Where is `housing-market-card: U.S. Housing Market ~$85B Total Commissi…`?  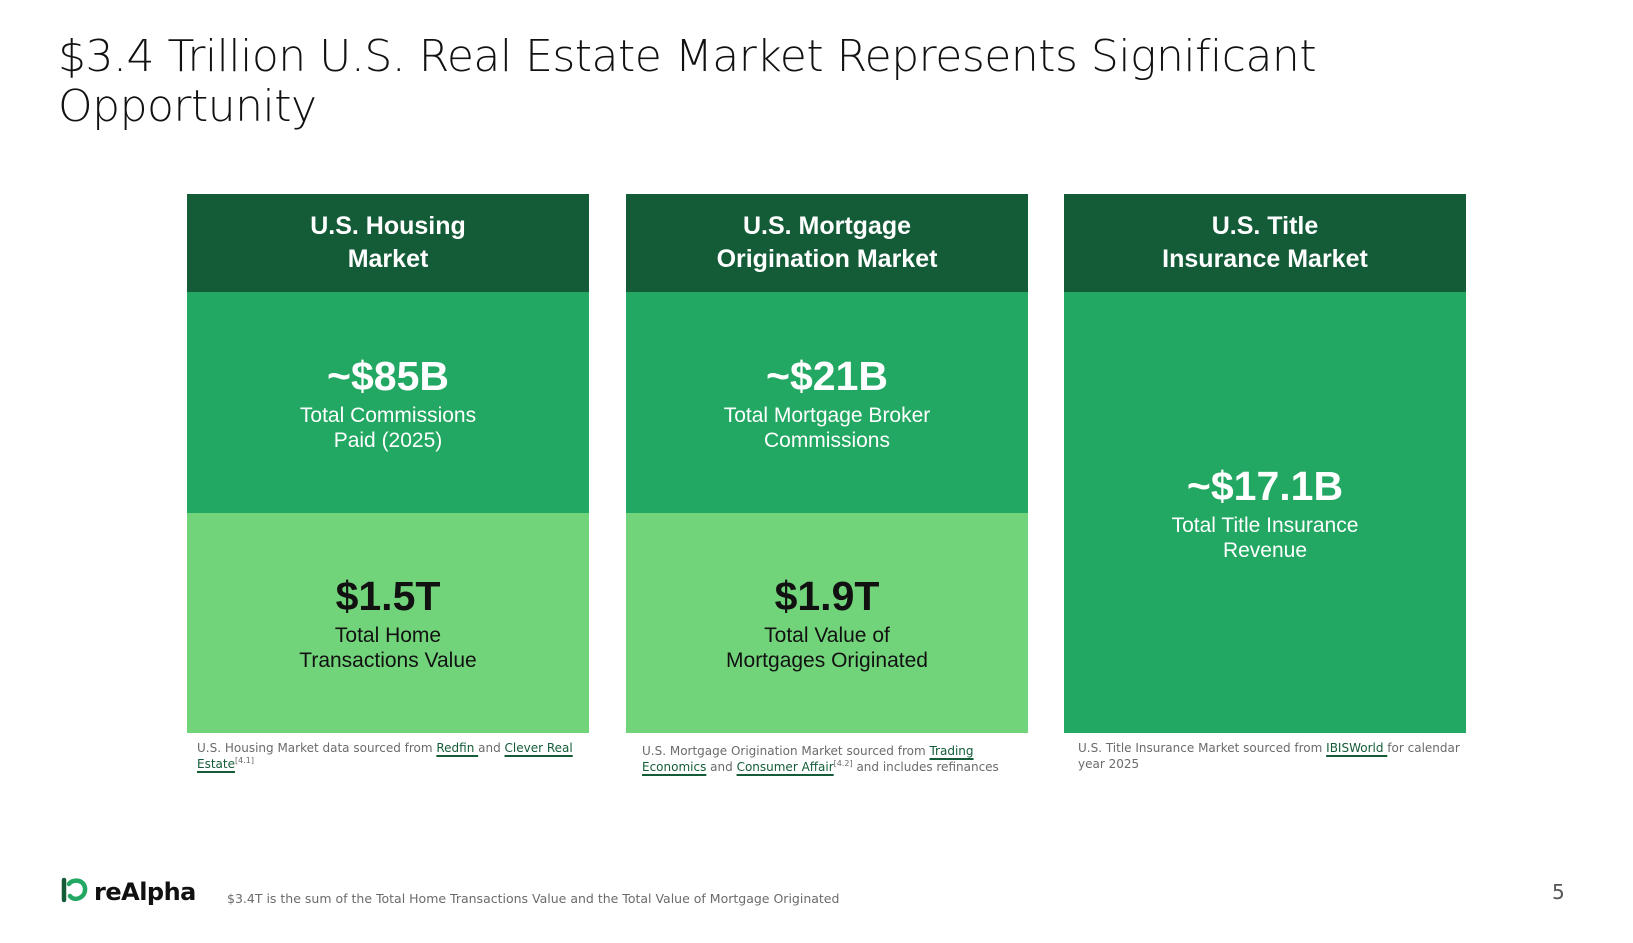 housing-market-card: U.S. Housing Market ~$85B Total Commissi… is located at coordinates (388, 463).